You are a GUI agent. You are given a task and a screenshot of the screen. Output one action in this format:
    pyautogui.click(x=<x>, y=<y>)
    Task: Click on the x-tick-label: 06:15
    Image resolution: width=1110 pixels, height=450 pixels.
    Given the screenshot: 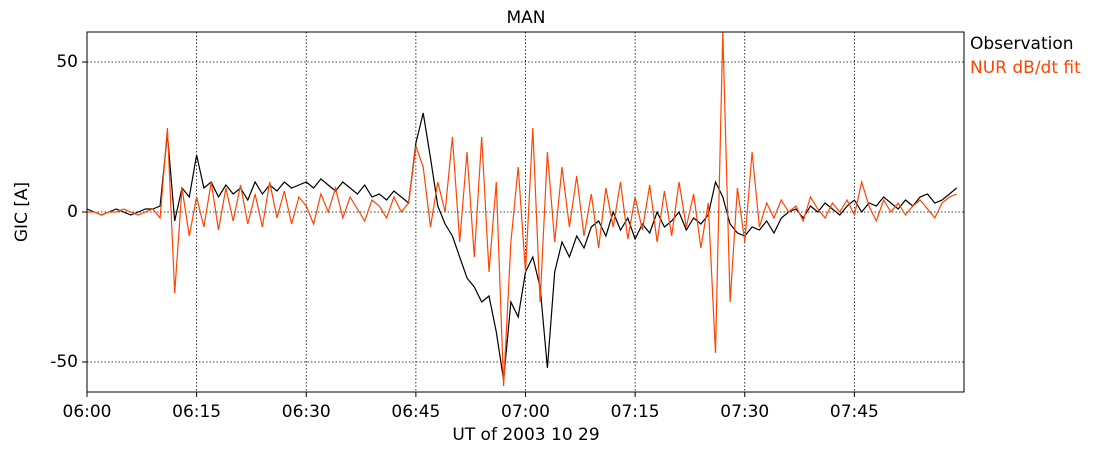 What is the action you would take?
    pyautogui.click(x=196, y=412)
    